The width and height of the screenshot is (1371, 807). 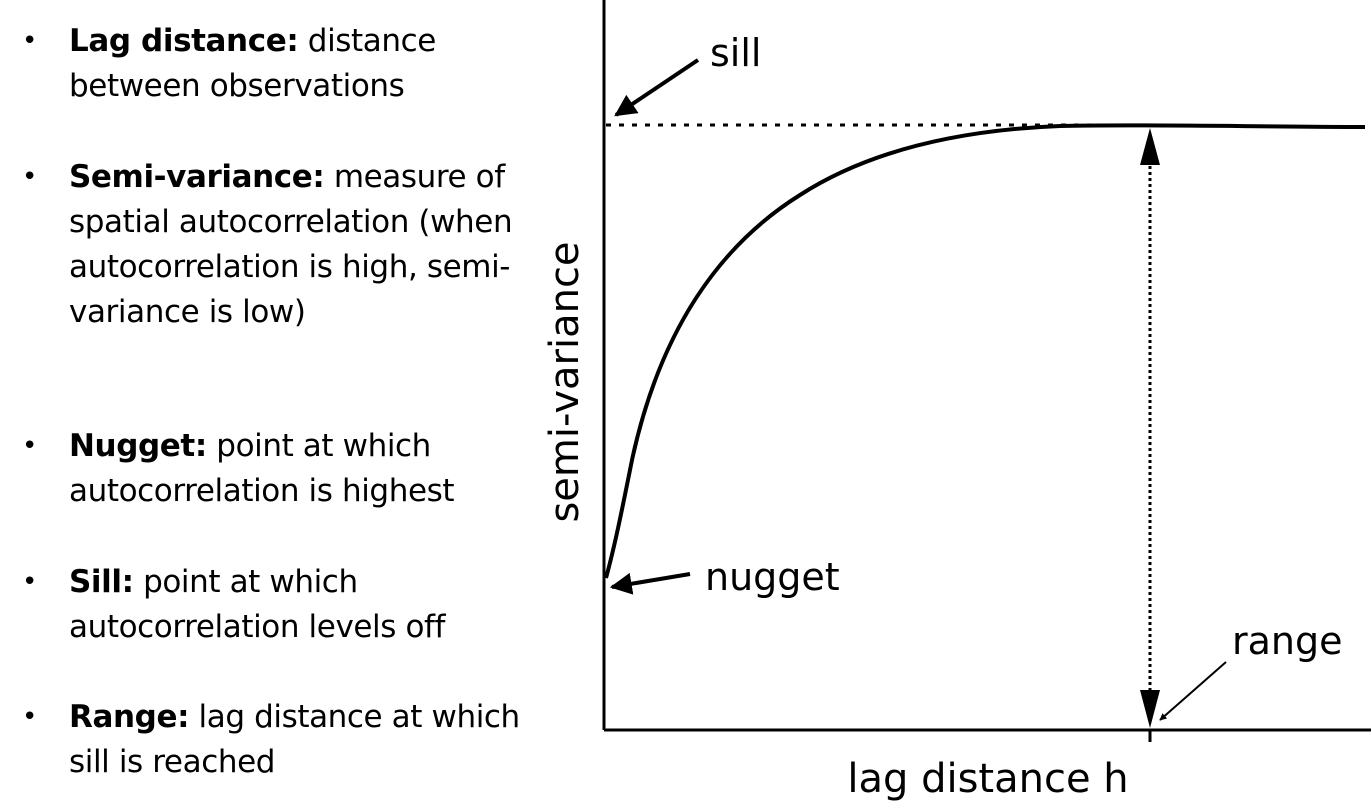 What do you see at coordinates (735, 53) in the screenshot?
I see `sill-label: sill` at bounding box center [735, 53].